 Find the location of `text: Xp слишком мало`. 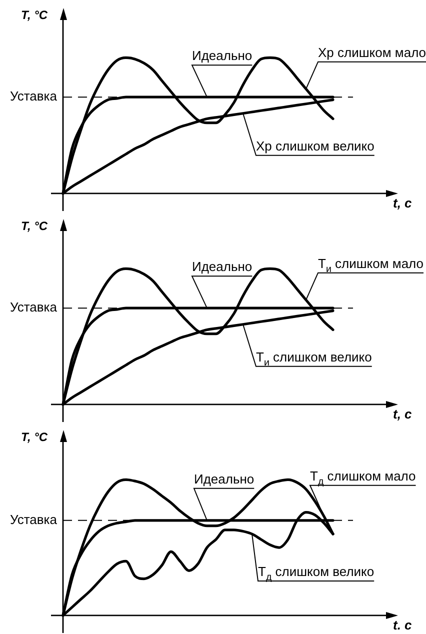

text: Xp слишком мало is located at coordinates (372, 52).